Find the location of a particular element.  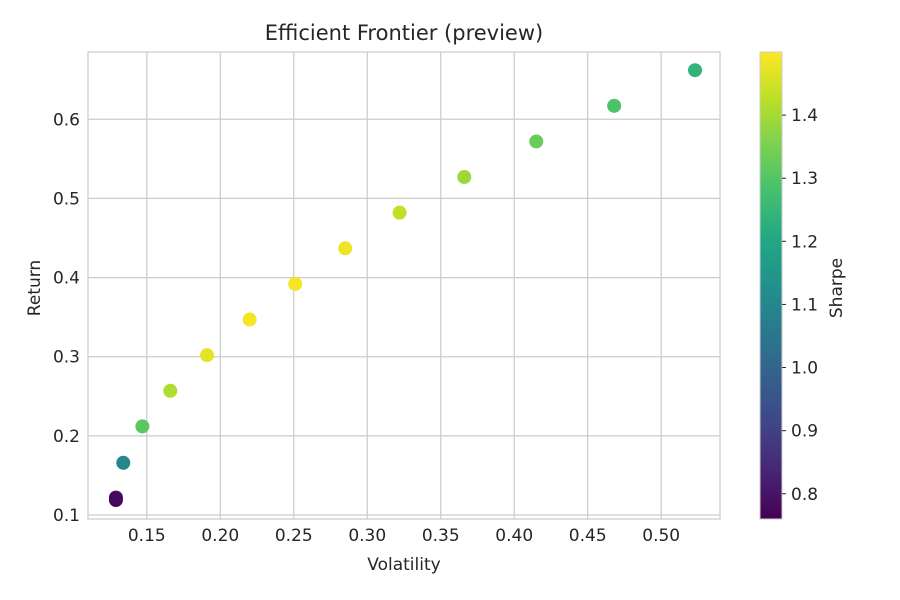

y-tick-label: 0.2 is located at coordinates (66, 437).